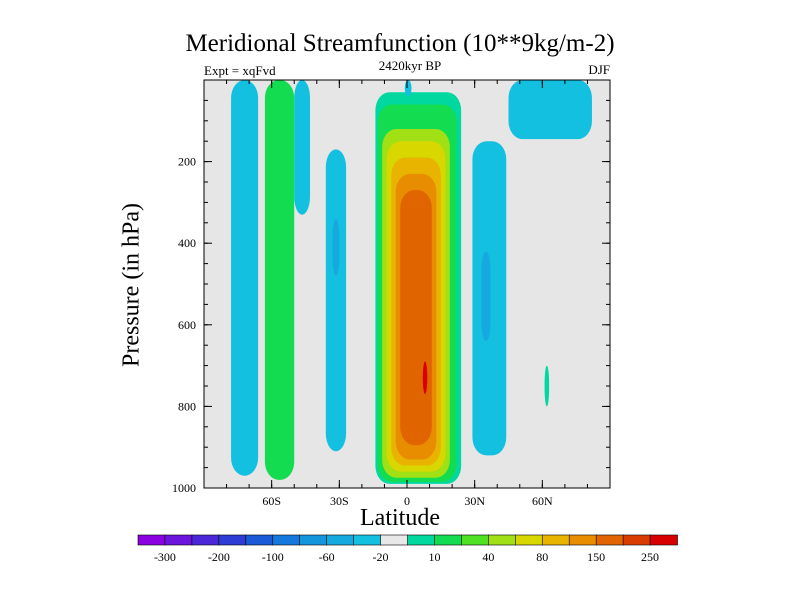  What do you see at coordinates (410, 65) in the screenshot?
I see `time-label: 2420kyr BP` at bounding box center [410, 65].